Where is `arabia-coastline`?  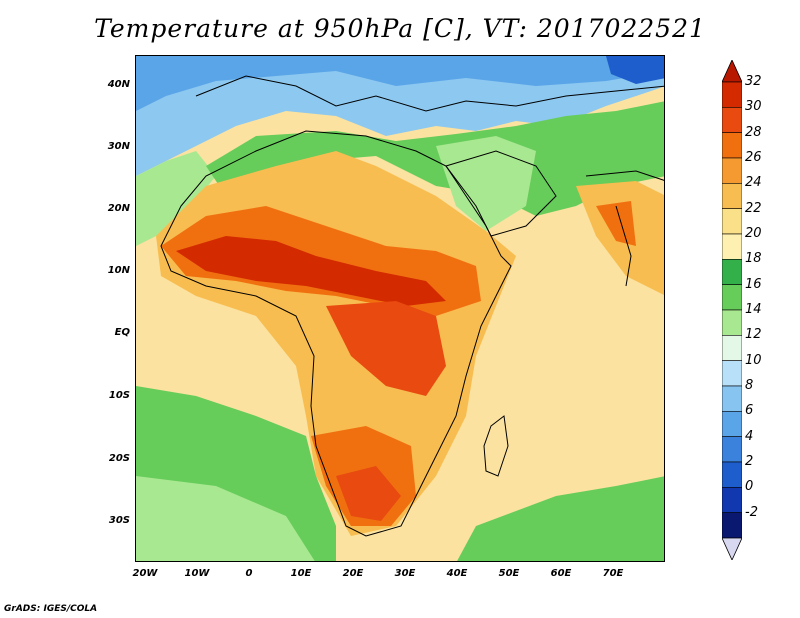
arabia-coastline is located at coordinates (501, 193).